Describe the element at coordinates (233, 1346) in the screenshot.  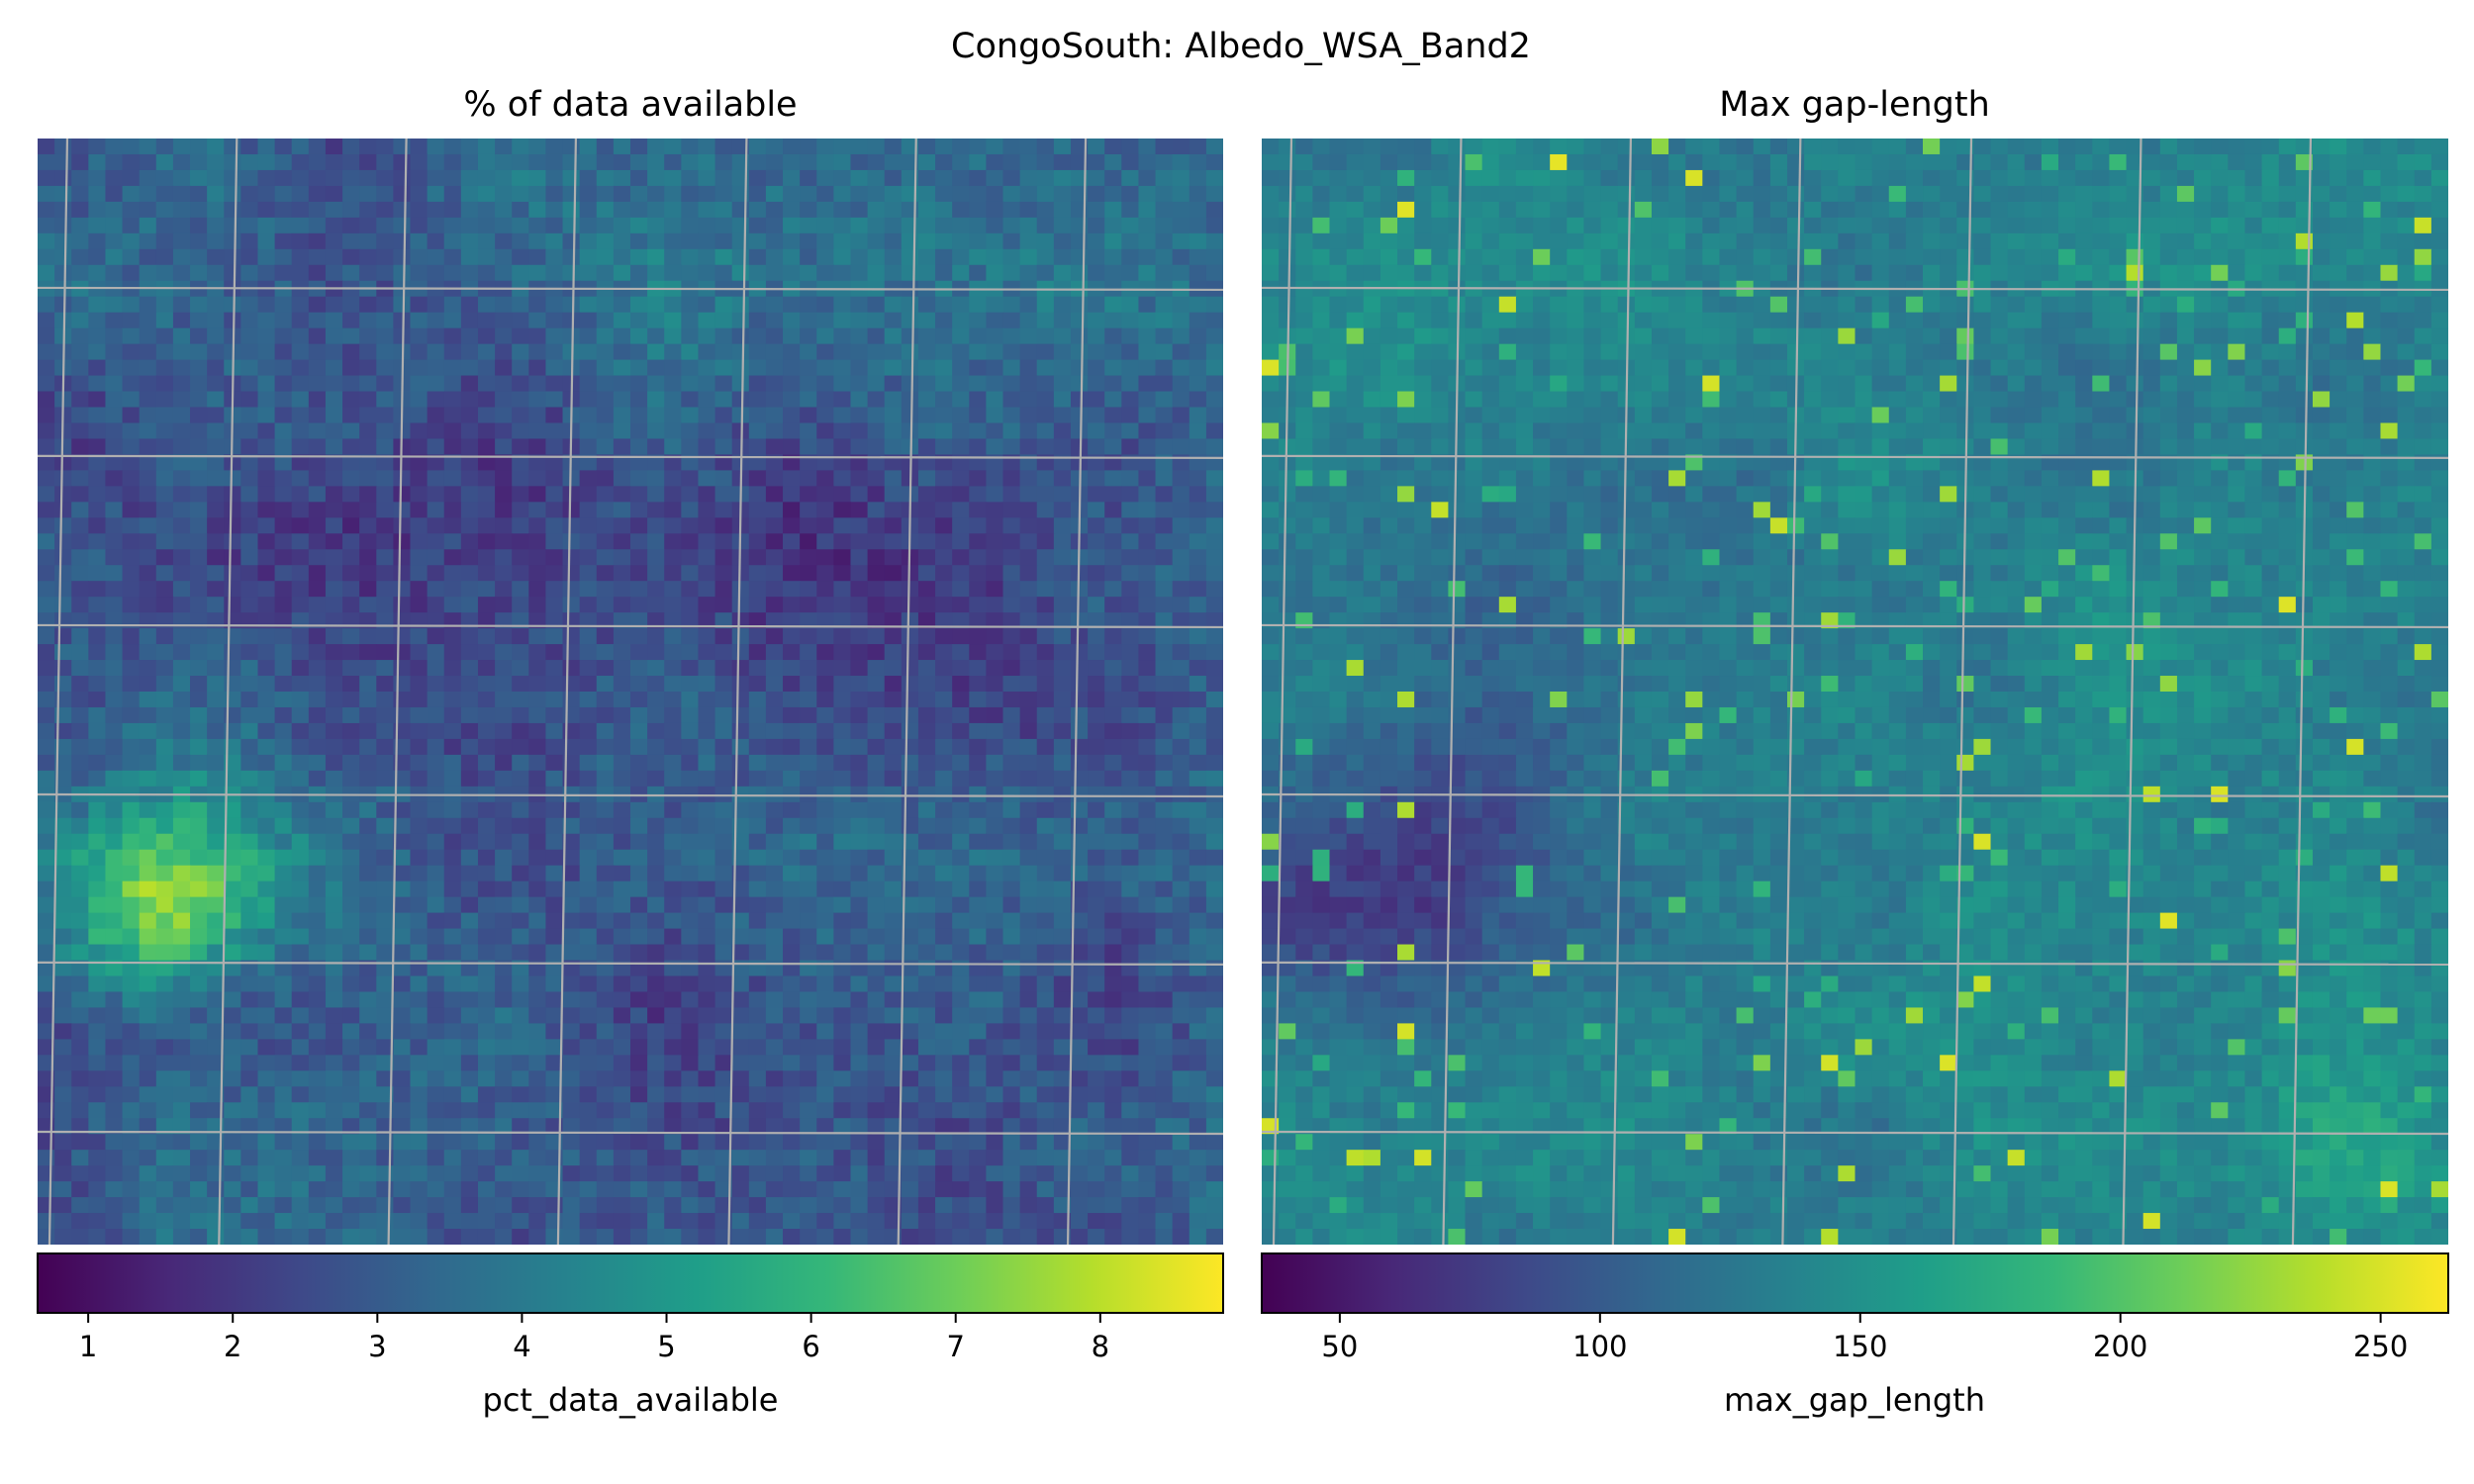
I see `colorbar-left-tick-label: 2` at that location.